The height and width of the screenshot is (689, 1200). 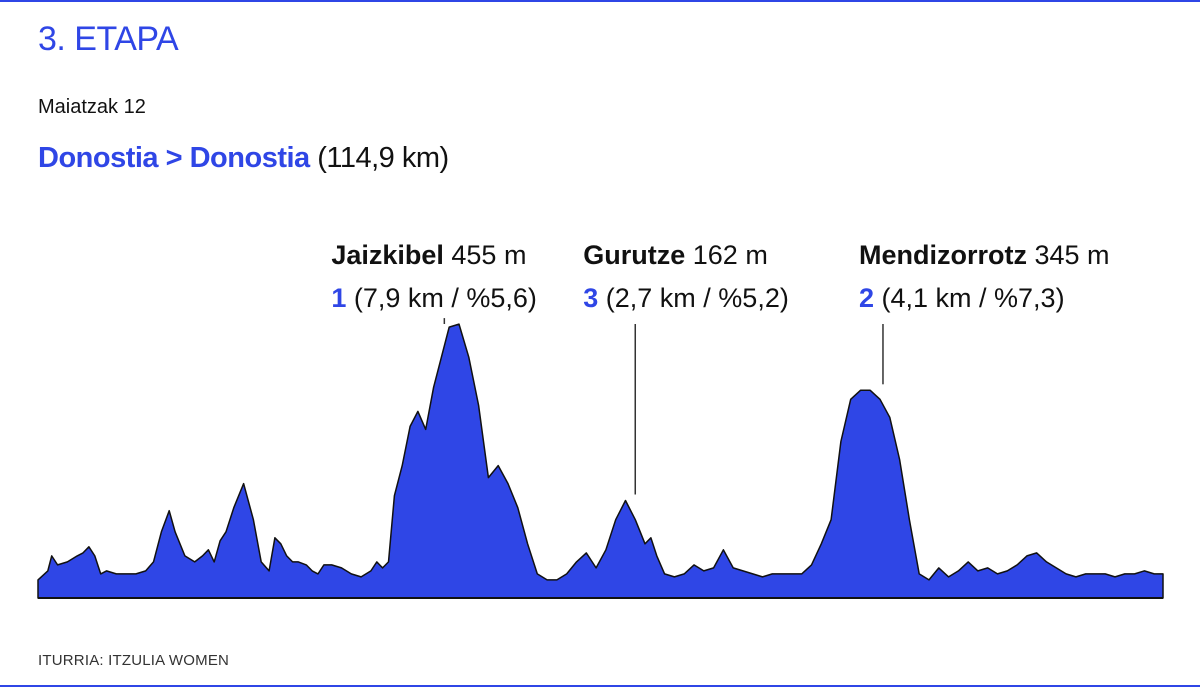 What do you see at coordinates (434, 298) in the screenshot?
I see `climb-detail-label: 1 (7,9 km / %5,6)` at bounding box center [434, 298].